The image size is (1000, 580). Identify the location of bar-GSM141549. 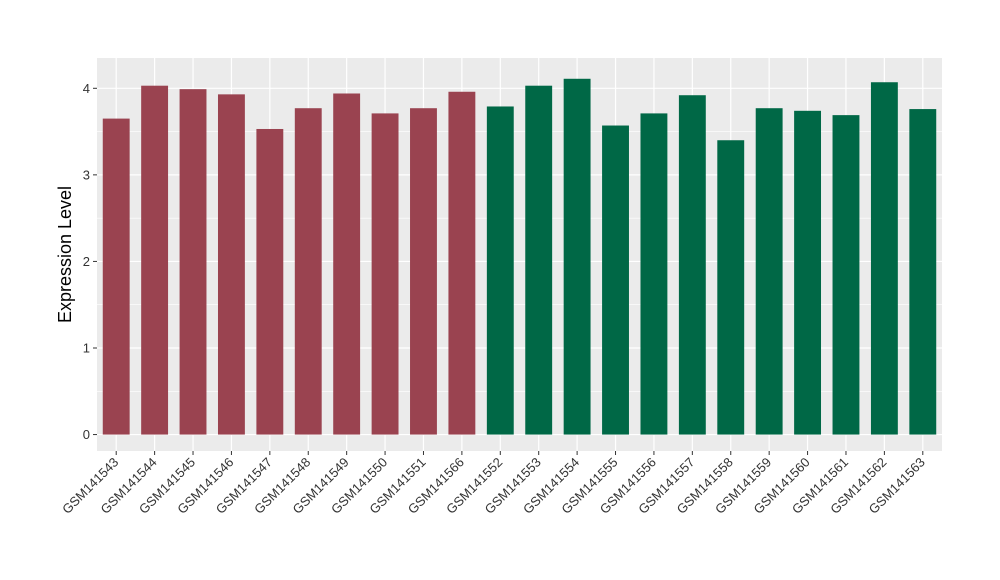
(347, 264).